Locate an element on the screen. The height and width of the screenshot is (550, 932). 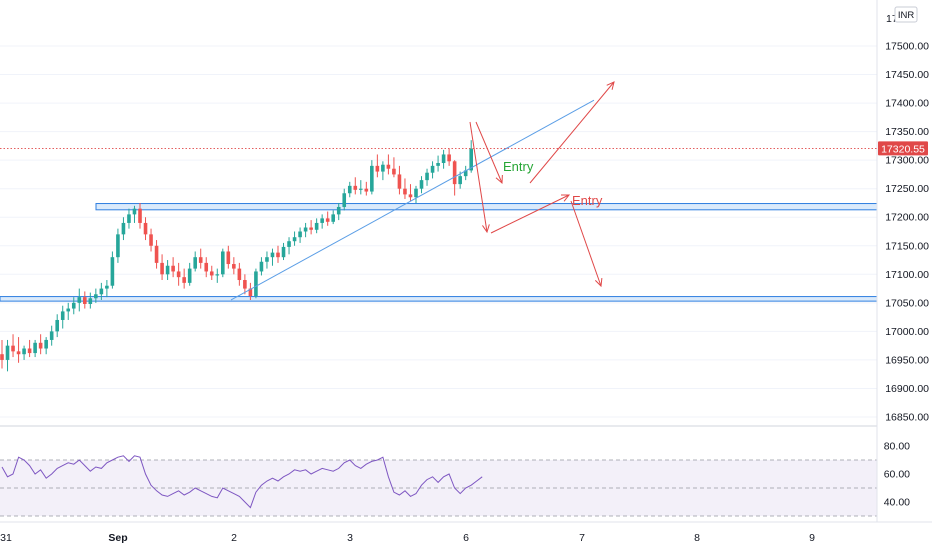
time-tick-label: 7 is located at coordinates (582, 538).